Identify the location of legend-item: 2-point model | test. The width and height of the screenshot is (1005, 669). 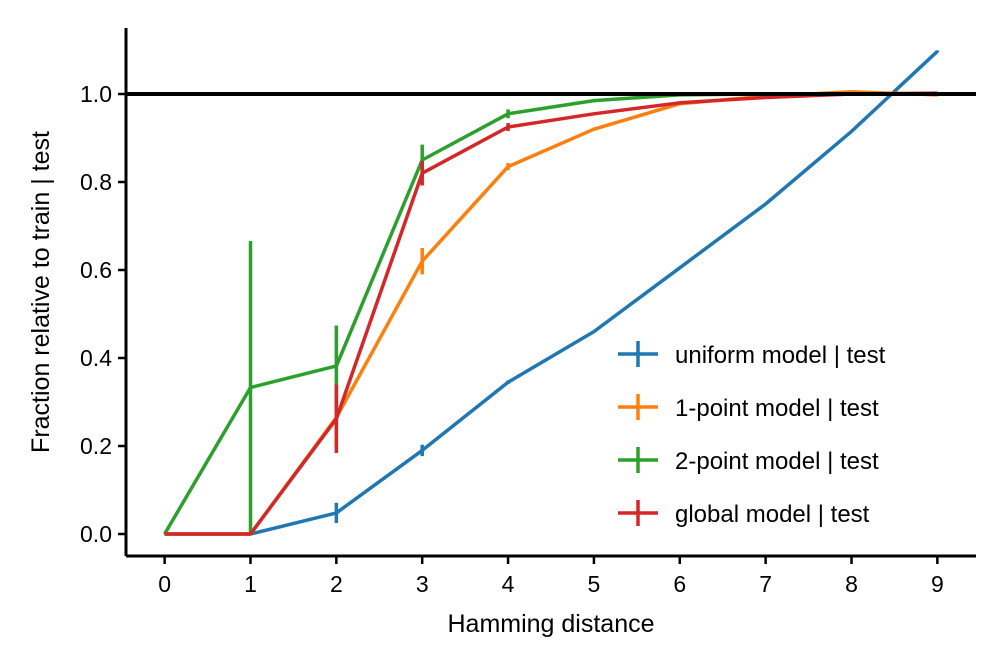
(748, 461).